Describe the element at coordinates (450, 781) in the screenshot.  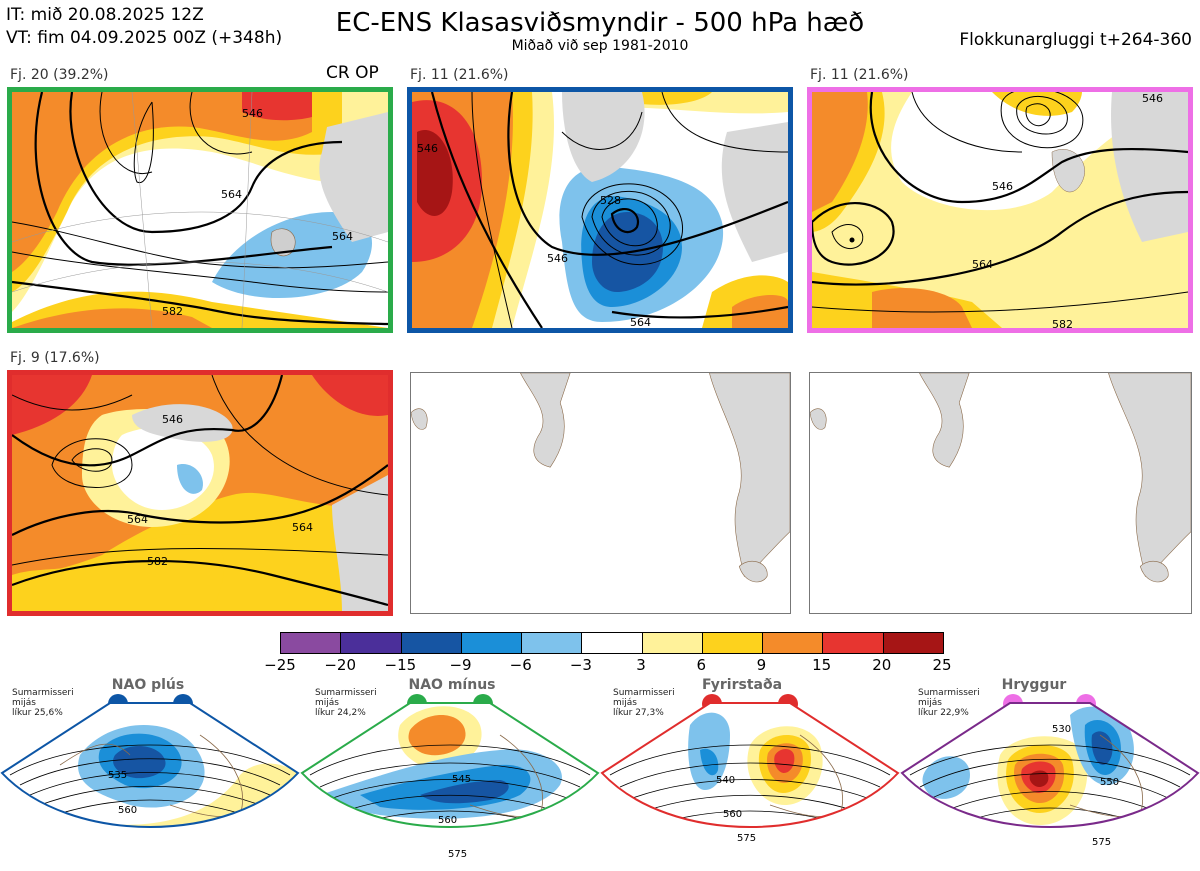
I see `regime-2-map: 545 560 575` at that location.